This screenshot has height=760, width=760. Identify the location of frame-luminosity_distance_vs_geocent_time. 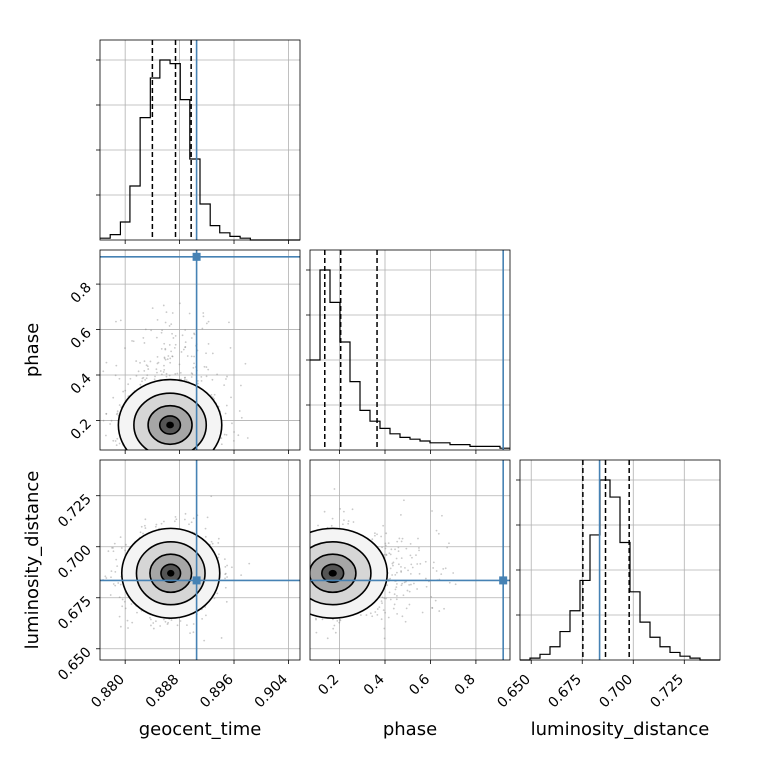
(200, 560).